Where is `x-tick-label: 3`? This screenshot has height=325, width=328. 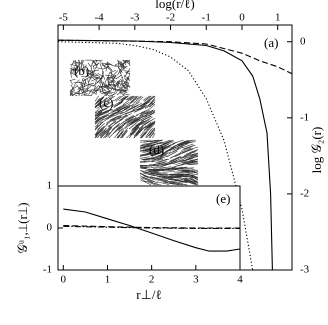
x-tick-label: 3 is located at coordinates (196, 280).